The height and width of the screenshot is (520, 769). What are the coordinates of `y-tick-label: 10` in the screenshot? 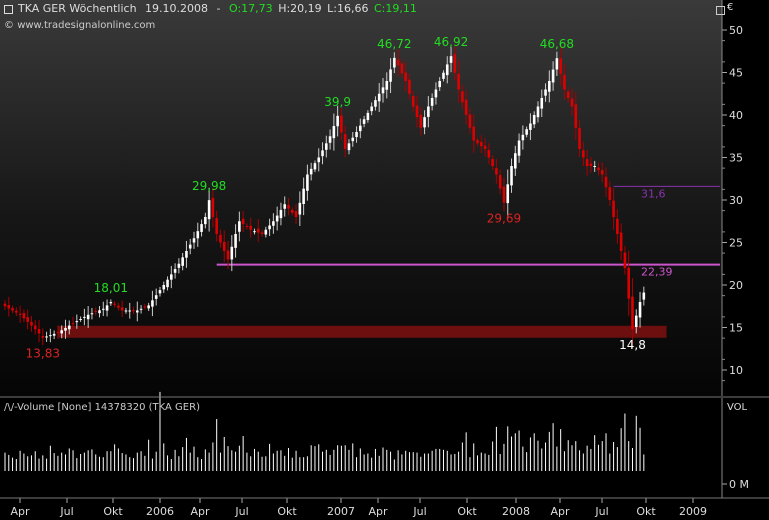 It's located at (736, 370).